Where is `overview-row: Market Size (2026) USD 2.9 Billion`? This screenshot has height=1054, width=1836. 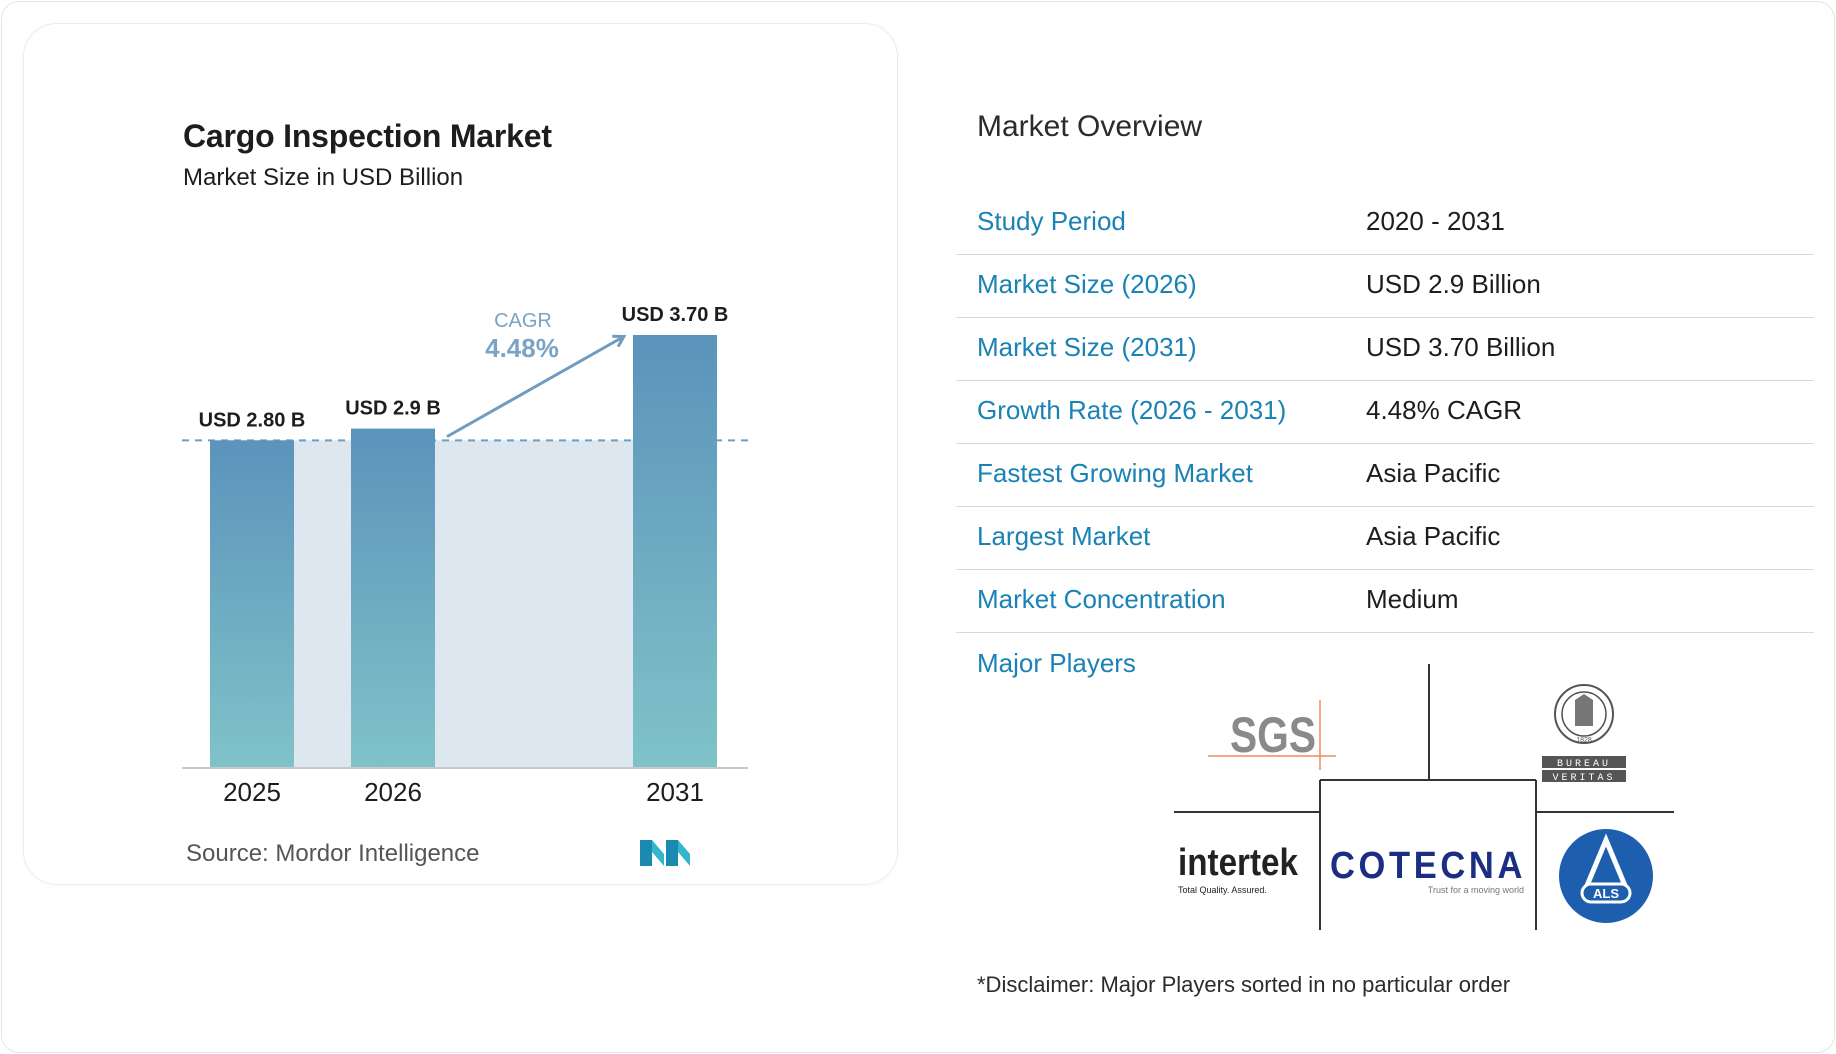 overview-row: Market Size (2026) USD 2.9 Billion is located at coordinates (1385, 286).